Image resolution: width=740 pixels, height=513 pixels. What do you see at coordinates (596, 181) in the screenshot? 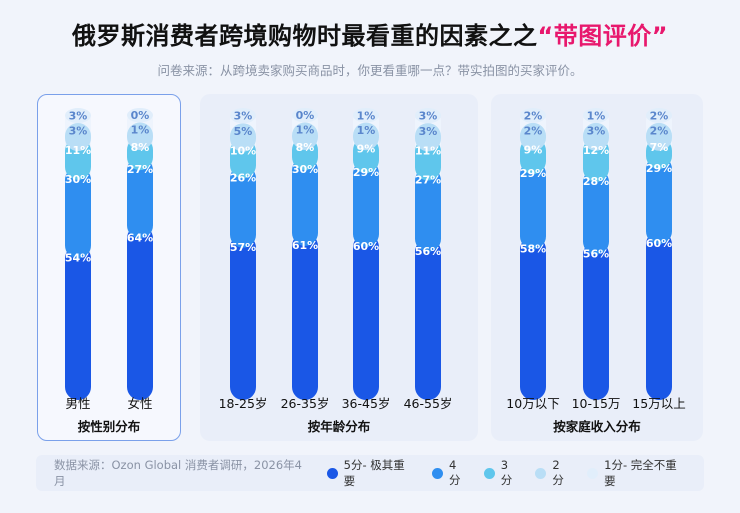
I see `data-label: 28%` at bounding box center [596, 181].